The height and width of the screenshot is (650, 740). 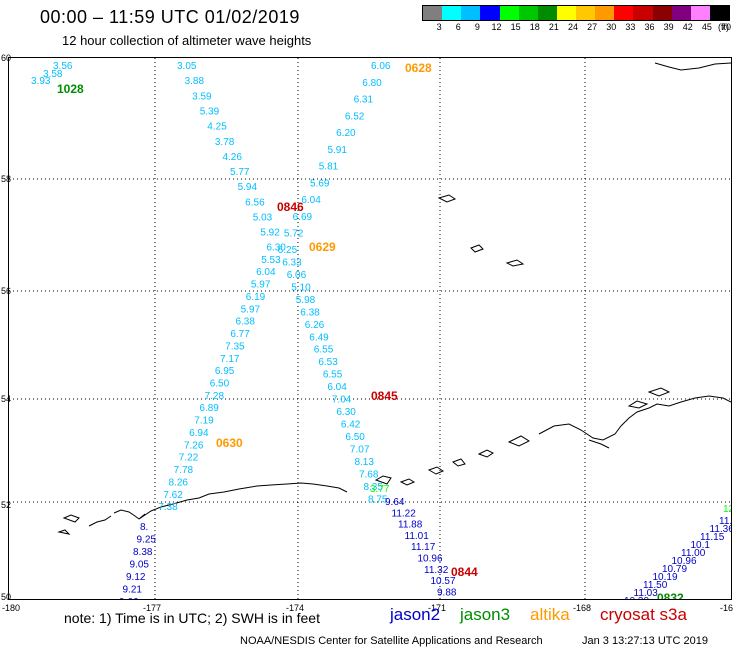 What do you see at coordinates (725, 521) in the screenshot?
I see `wave-height-value: 11.2` at bounding box center [725, 521].